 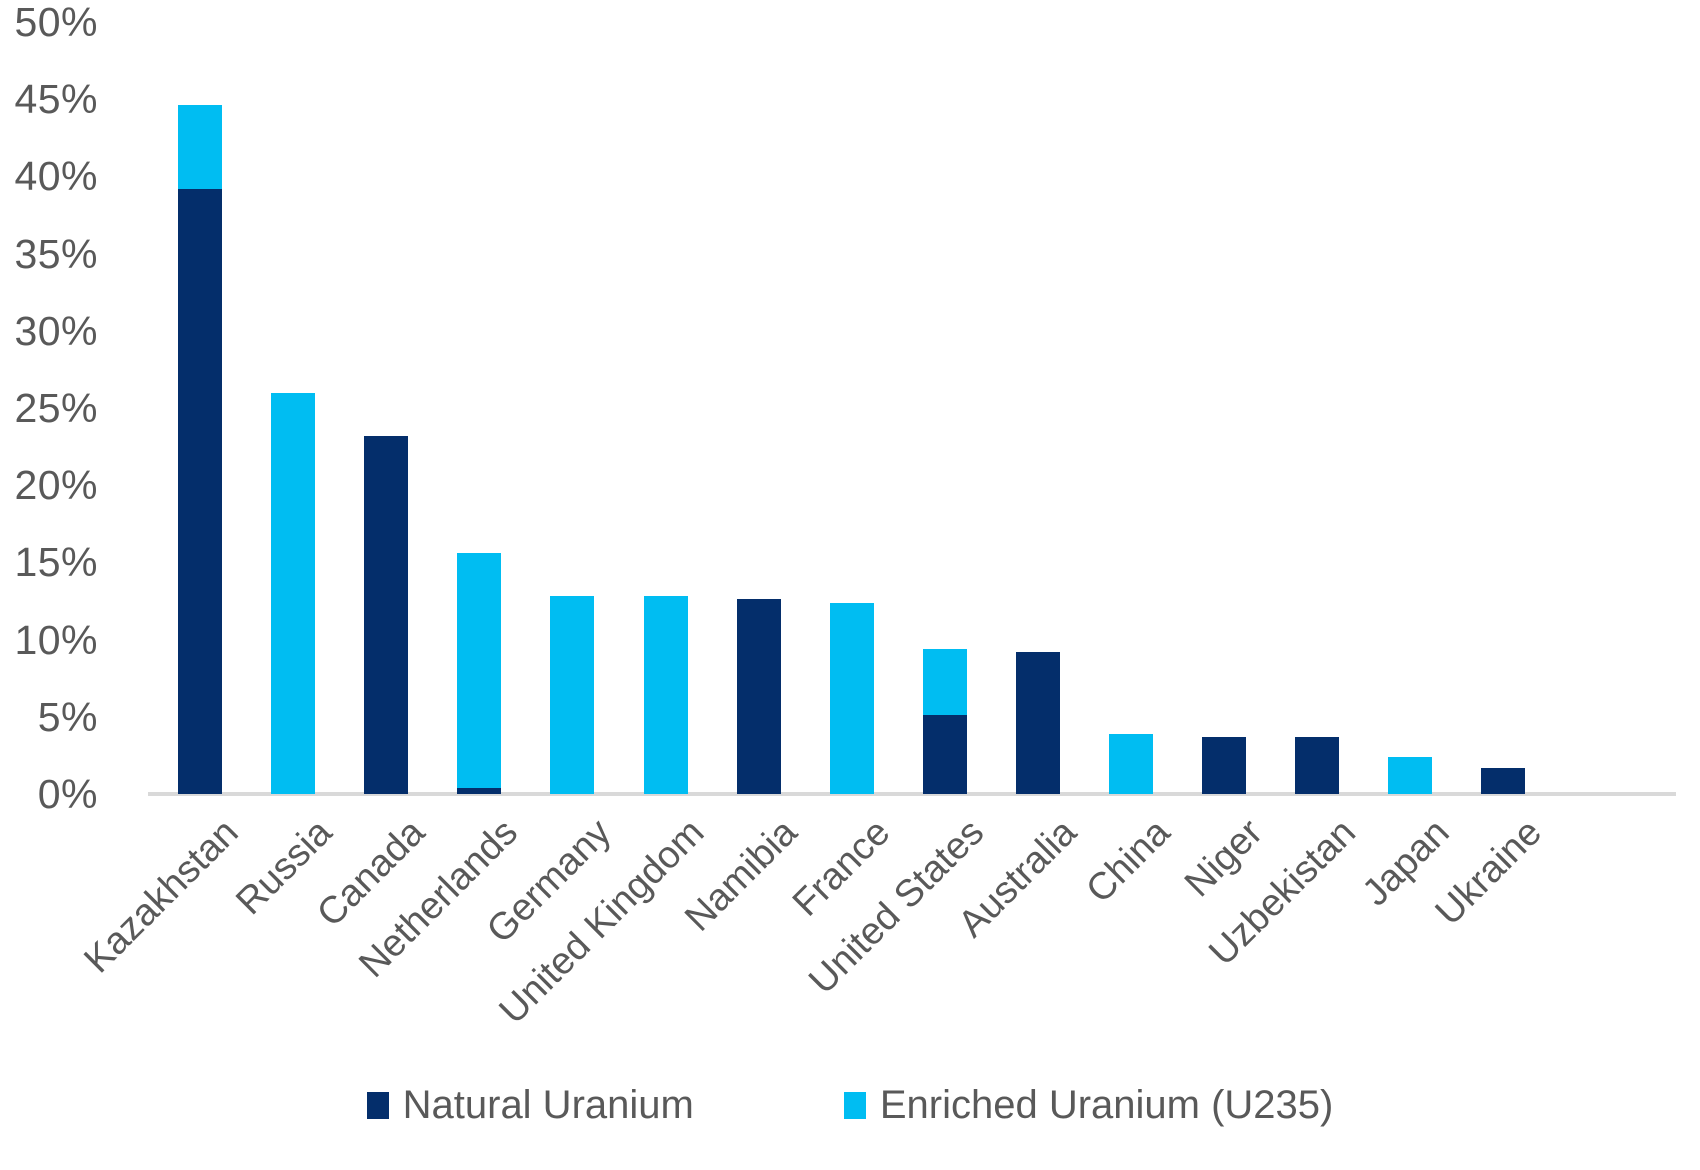 What do you see at coordinates (479, 670) in the screenshot?
I see `bar-netherlands-enriched-uranium-u235` at bounding box center [479, 670].